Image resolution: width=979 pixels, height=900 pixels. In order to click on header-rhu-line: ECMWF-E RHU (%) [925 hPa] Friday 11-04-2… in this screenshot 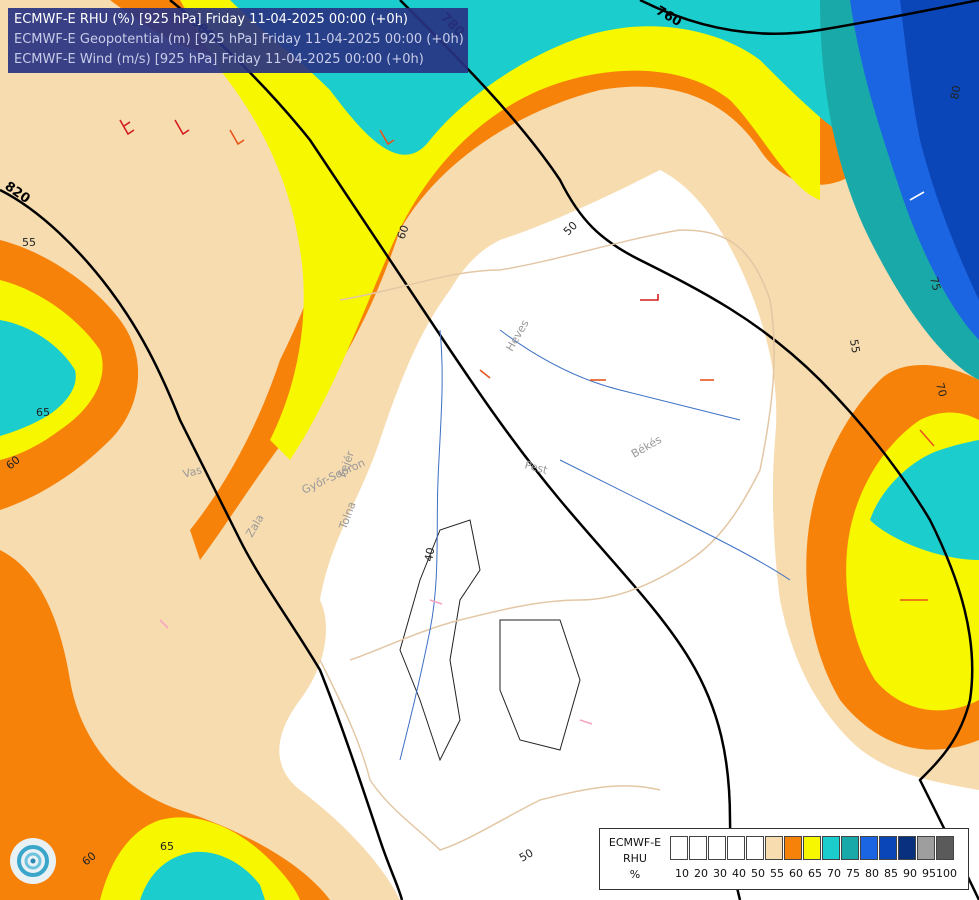, I will do `click(211, 19)`.